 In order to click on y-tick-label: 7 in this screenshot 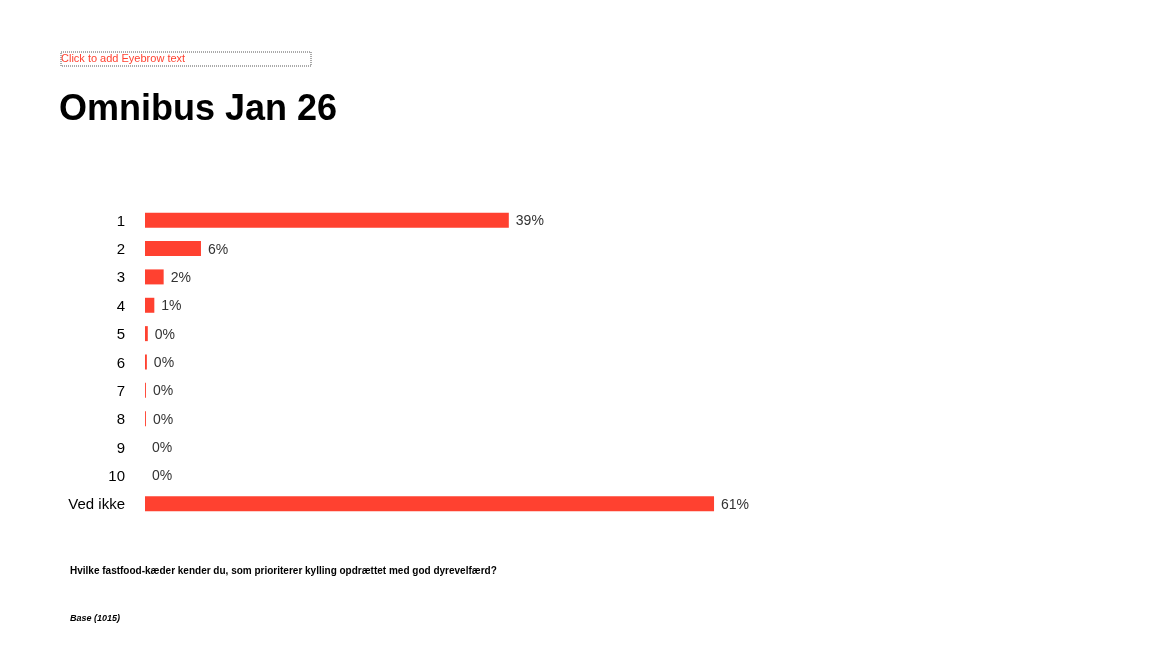, I will do `click(120, 390)`.